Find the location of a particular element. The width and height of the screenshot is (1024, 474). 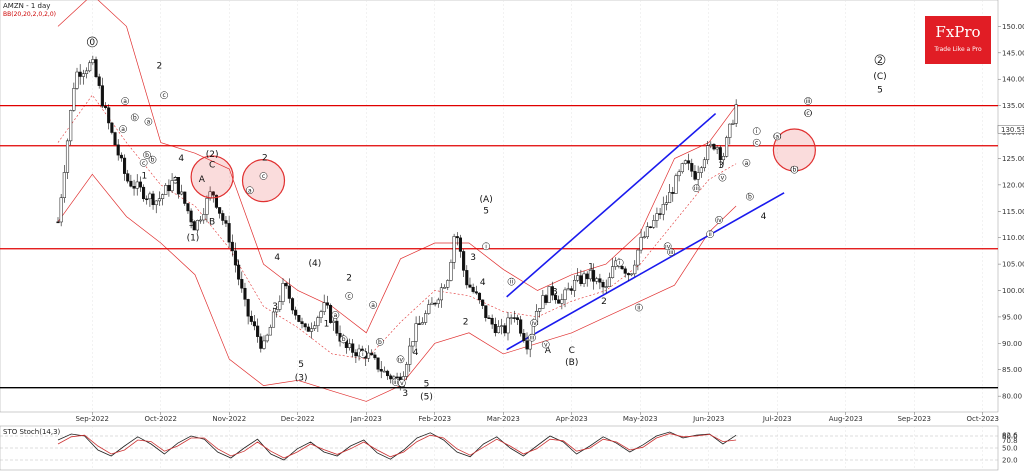

x-tick-label: Oct-2022 is located at coordinates (161, 419).